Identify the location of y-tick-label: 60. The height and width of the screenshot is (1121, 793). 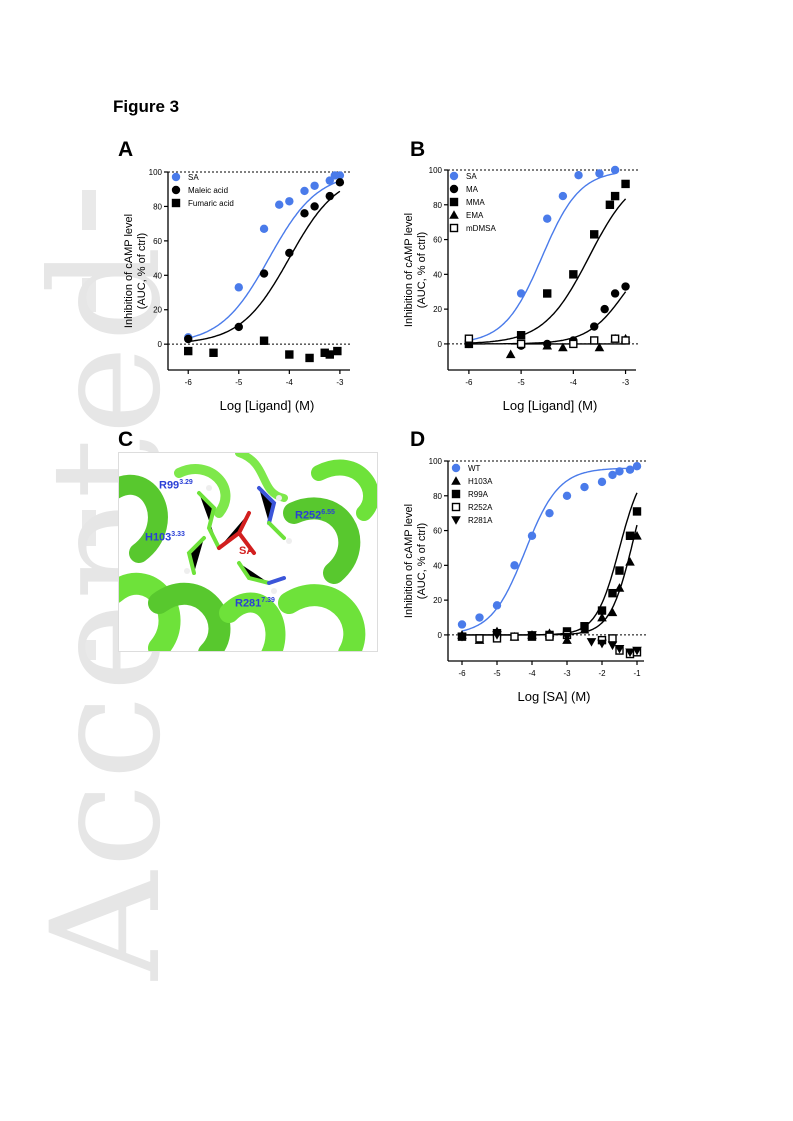
(157, 241).